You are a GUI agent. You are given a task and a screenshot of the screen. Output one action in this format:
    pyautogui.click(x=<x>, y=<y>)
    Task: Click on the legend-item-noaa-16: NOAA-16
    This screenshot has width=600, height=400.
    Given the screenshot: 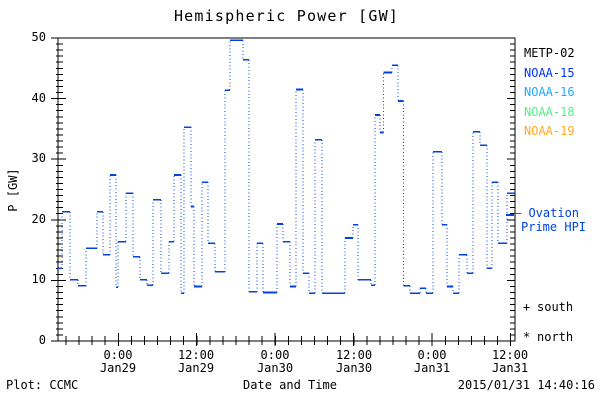 What is the action you would take?
    pyautogui.click(x=549, y=92)
    